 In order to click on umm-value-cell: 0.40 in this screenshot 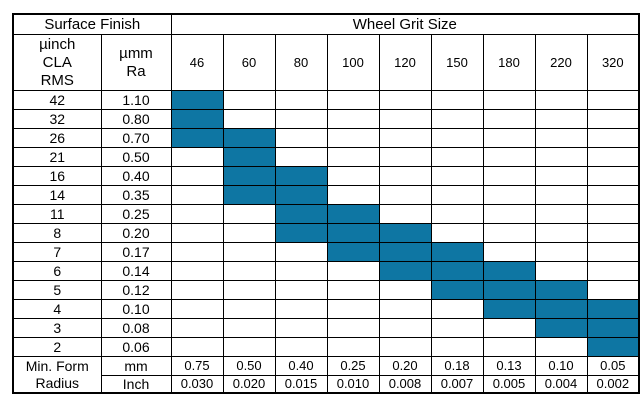, I will do `click(136, 176)`.